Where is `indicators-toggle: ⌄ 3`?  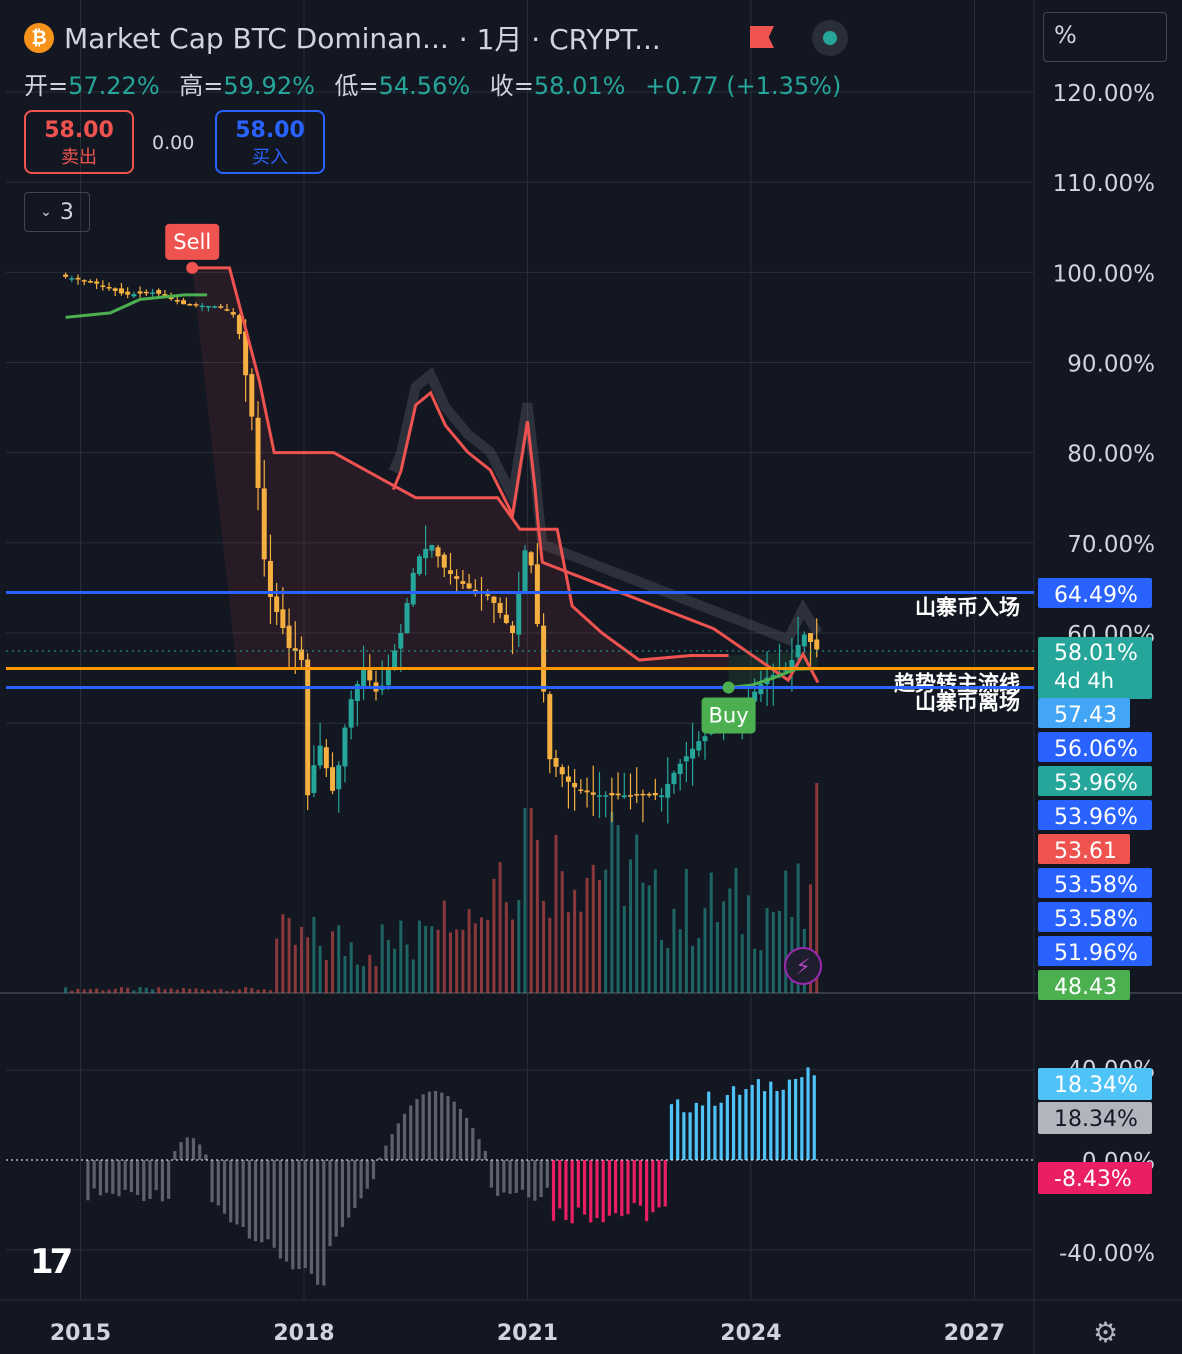 indicators-toggle: ⌄ 3 is located at coordinates (57, 212).